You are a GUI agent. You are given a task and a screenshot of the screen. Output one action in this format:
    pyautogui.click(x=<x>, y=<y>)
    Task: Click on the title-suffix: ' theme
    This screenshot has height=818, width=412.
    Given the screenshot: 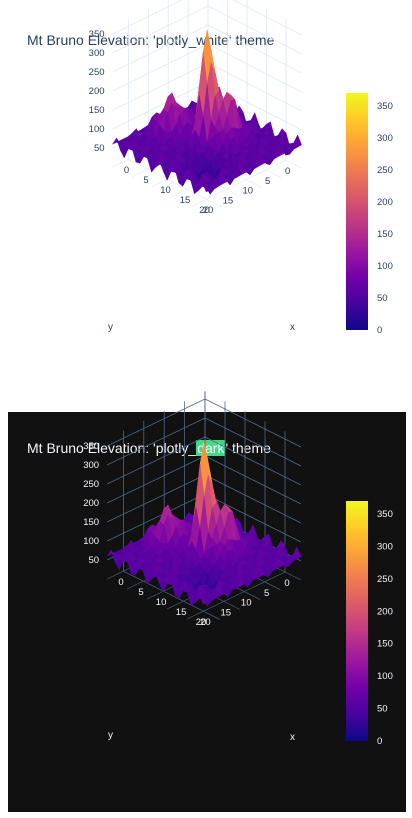 What is the action you would take?
    pyautogui.click(x=248, y=448)
    